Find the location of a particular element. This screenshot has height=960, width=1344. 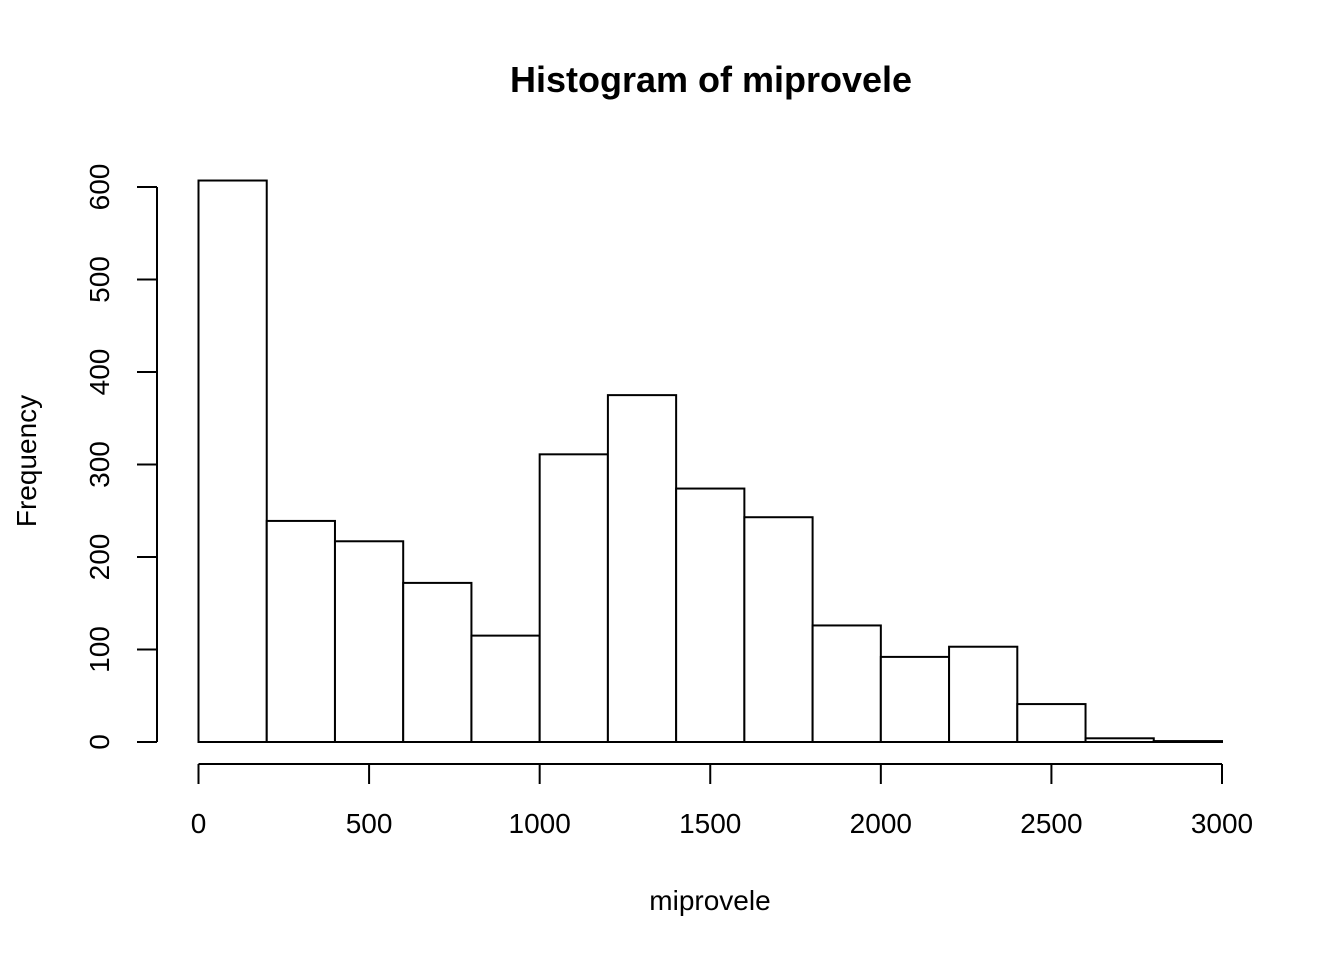

y-tick-label-0: 0 is located at coordinates (99, 742).